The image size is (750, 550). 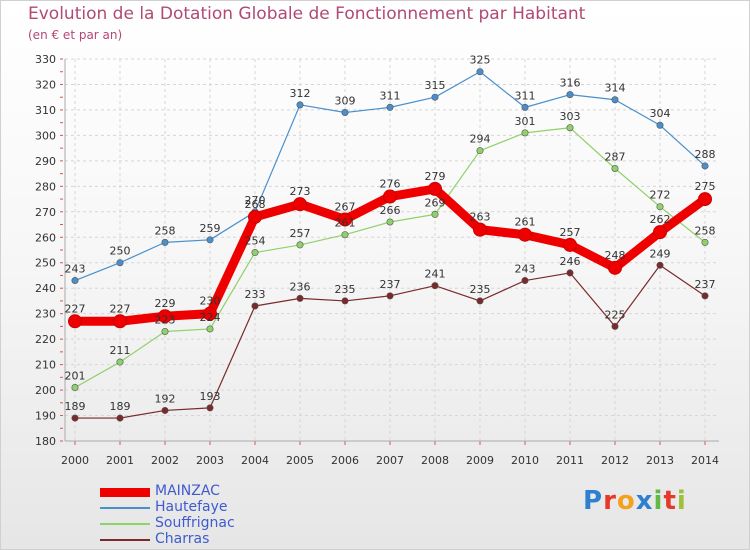 What do you see at coordinates (210, 301) in the screenshot?
I see `data-label: 230` at bounding box center [210, 301].